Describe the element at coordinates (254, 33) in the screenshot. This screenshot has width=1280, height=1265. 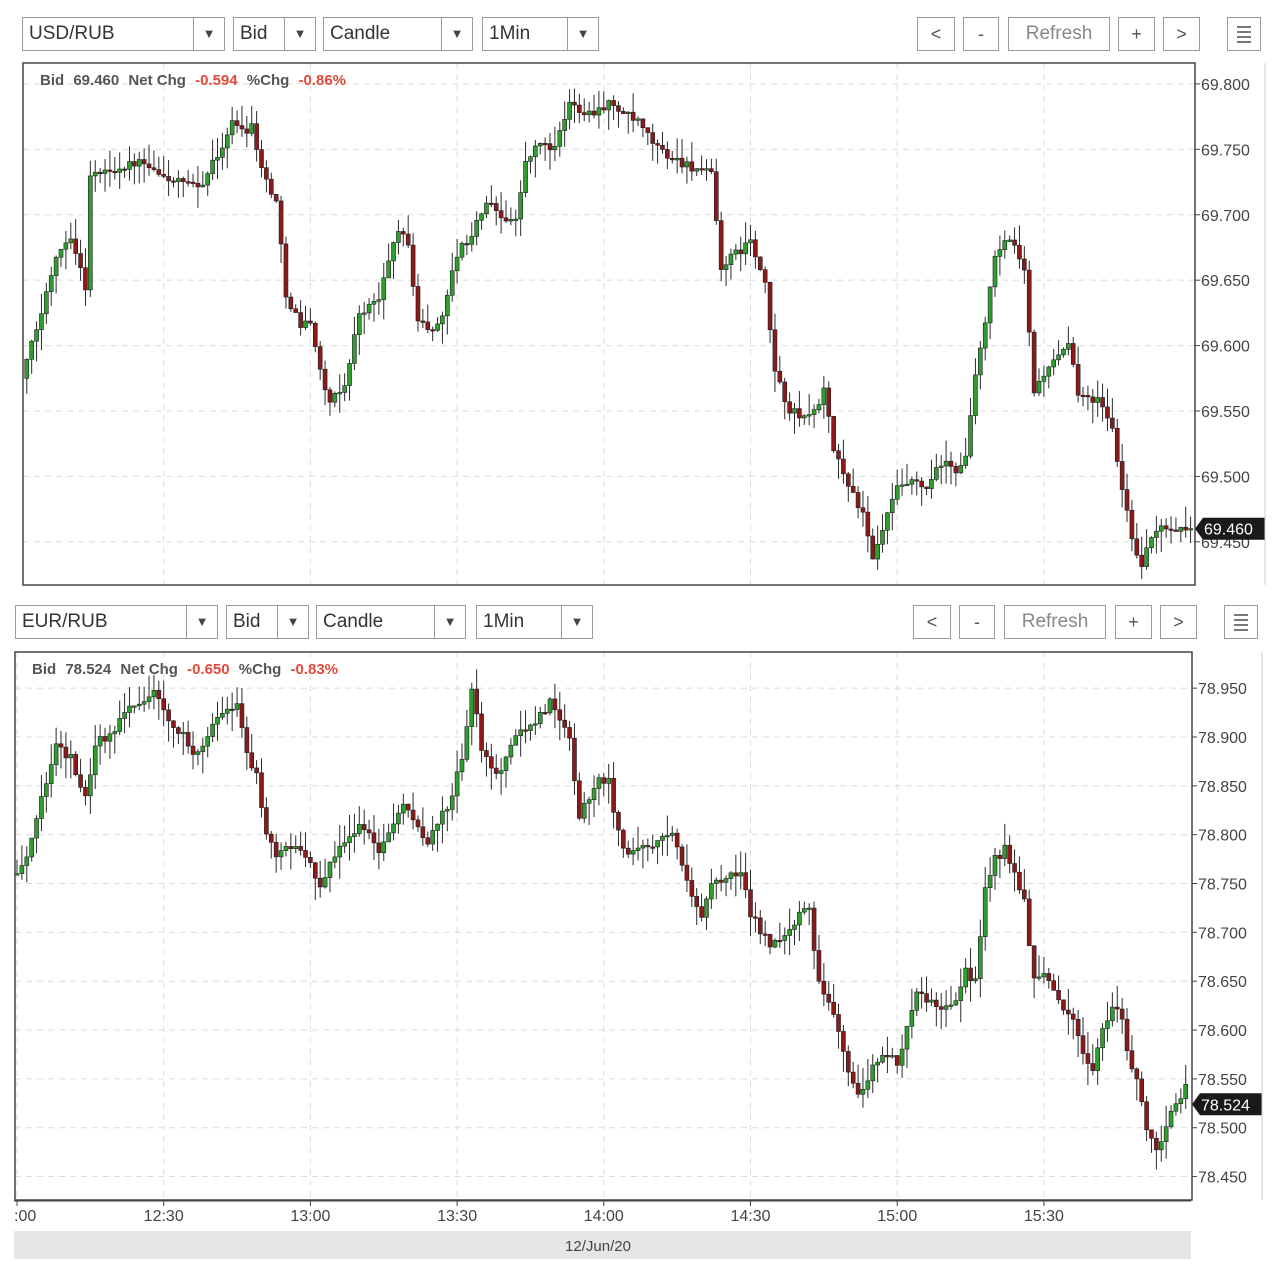
I see `price-type-value: Bid` at that location.